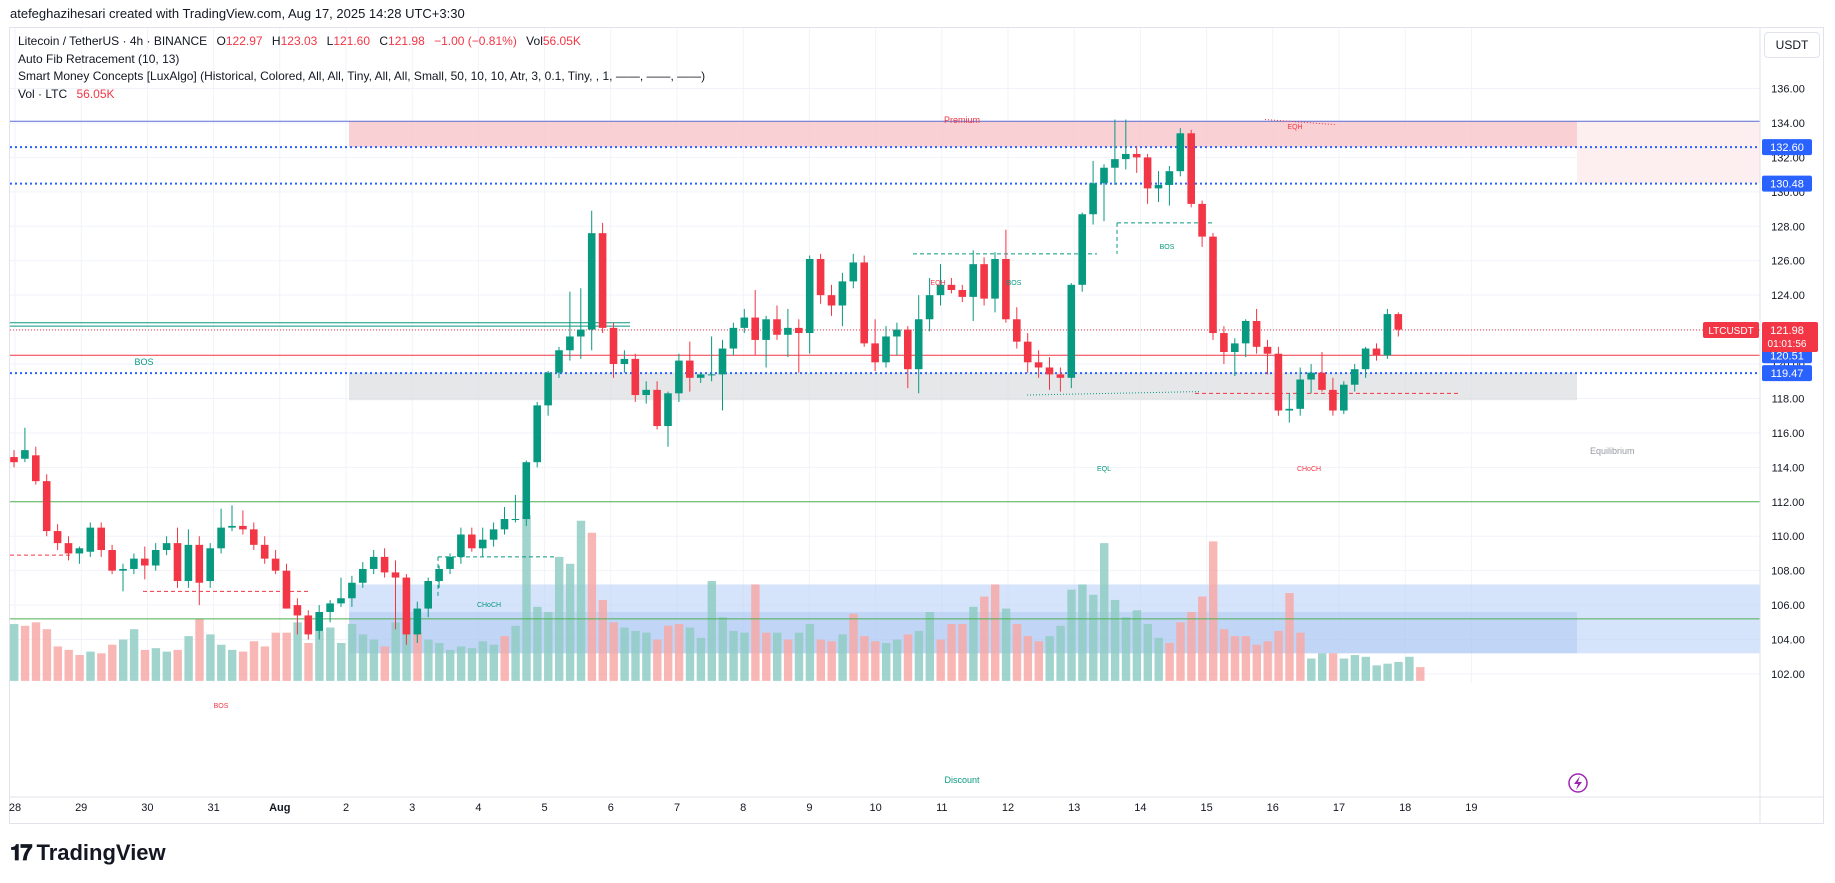 This screenshot has width=1835, height=883. I want to click on equilibrium-zone, so click(963, 386).